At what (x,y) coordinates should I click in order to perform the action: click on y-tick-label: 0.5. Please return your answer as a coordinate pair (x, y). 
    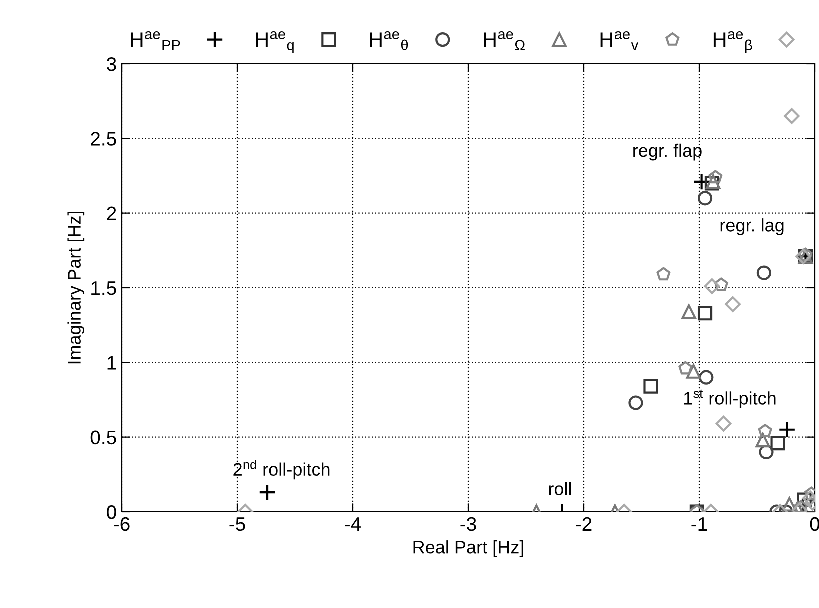
    Looking at the image, I should click on (103, 437).